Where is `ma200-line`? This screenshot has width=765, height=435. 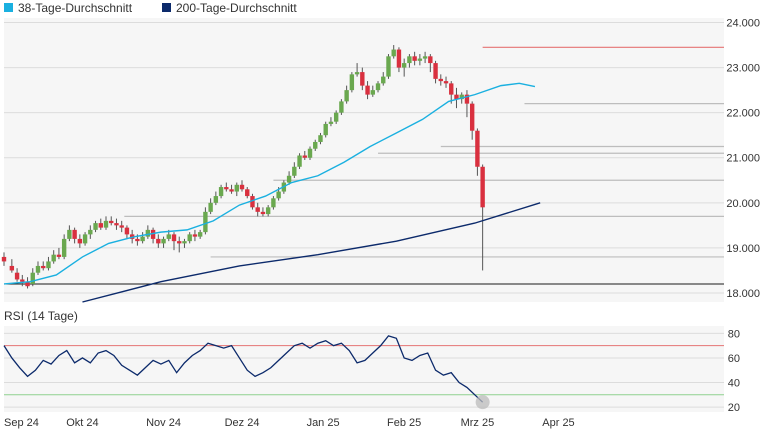 ma200-line is located at coordinates (311, 252).